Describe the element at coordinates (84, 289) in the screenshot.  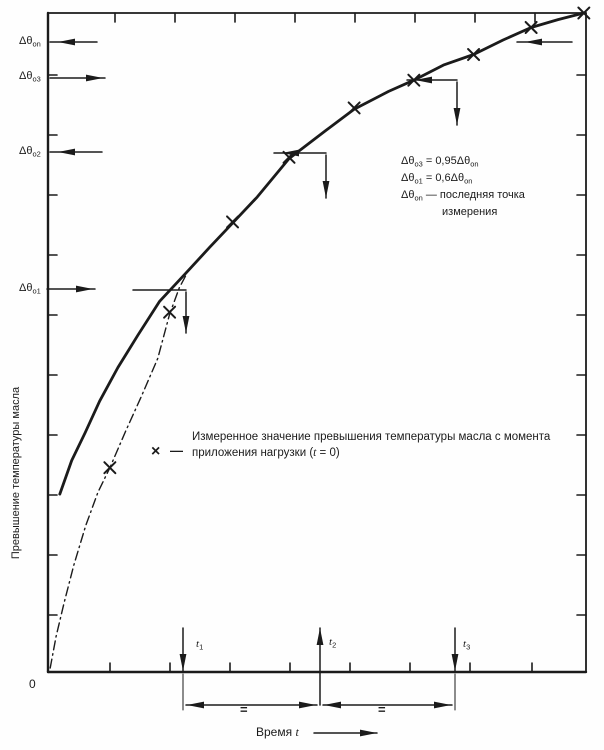
I see `level-arrow-theta-o1-axis-head` at that location.